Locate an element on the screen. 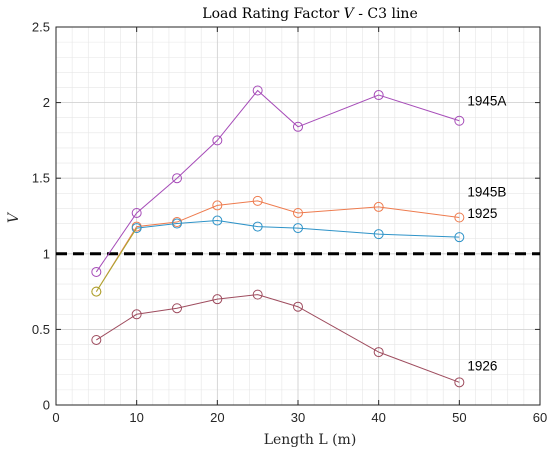 Image resolution: width=550 pixels, height=452 pixels. x-tick-label: 30 is located at coordinates (298, 417).